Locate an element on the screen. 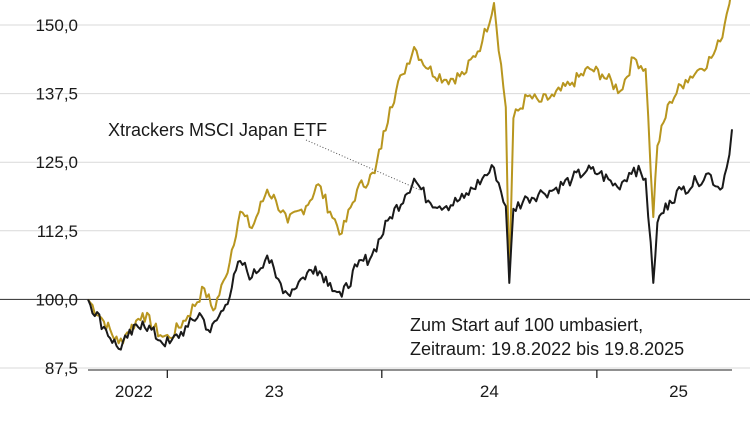 This screenshot has width=750, height=421. y-tick-label: 150,0 is located at coordinates (56, 25).